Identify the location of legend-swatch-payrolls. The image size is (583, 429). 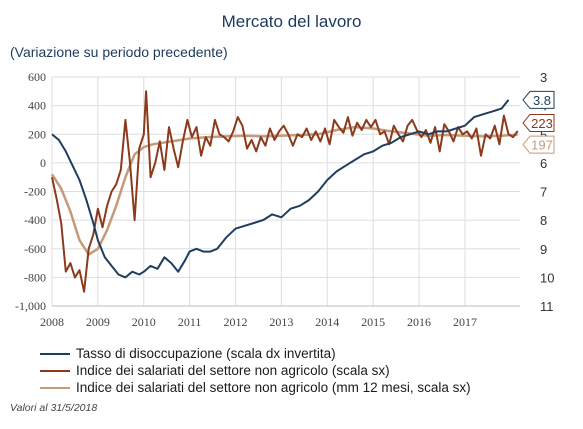
(55, 370).